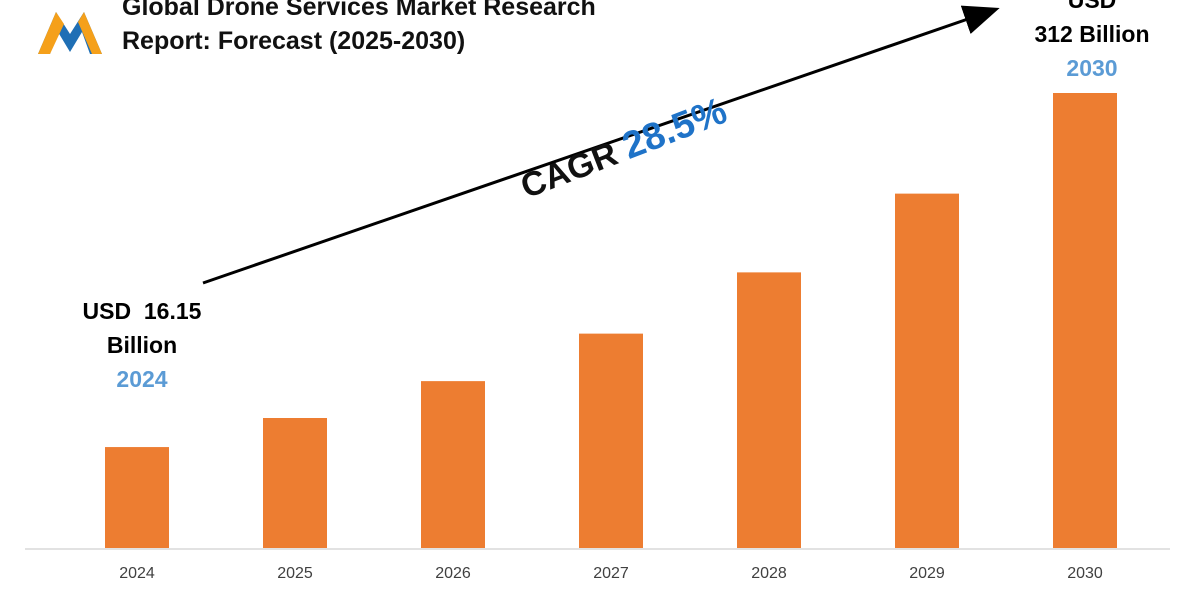  Describe the element at coordinates (294, 41) in the screenshot. I see `title-line-2: Report: Forecast (2025-2030)` at that location.